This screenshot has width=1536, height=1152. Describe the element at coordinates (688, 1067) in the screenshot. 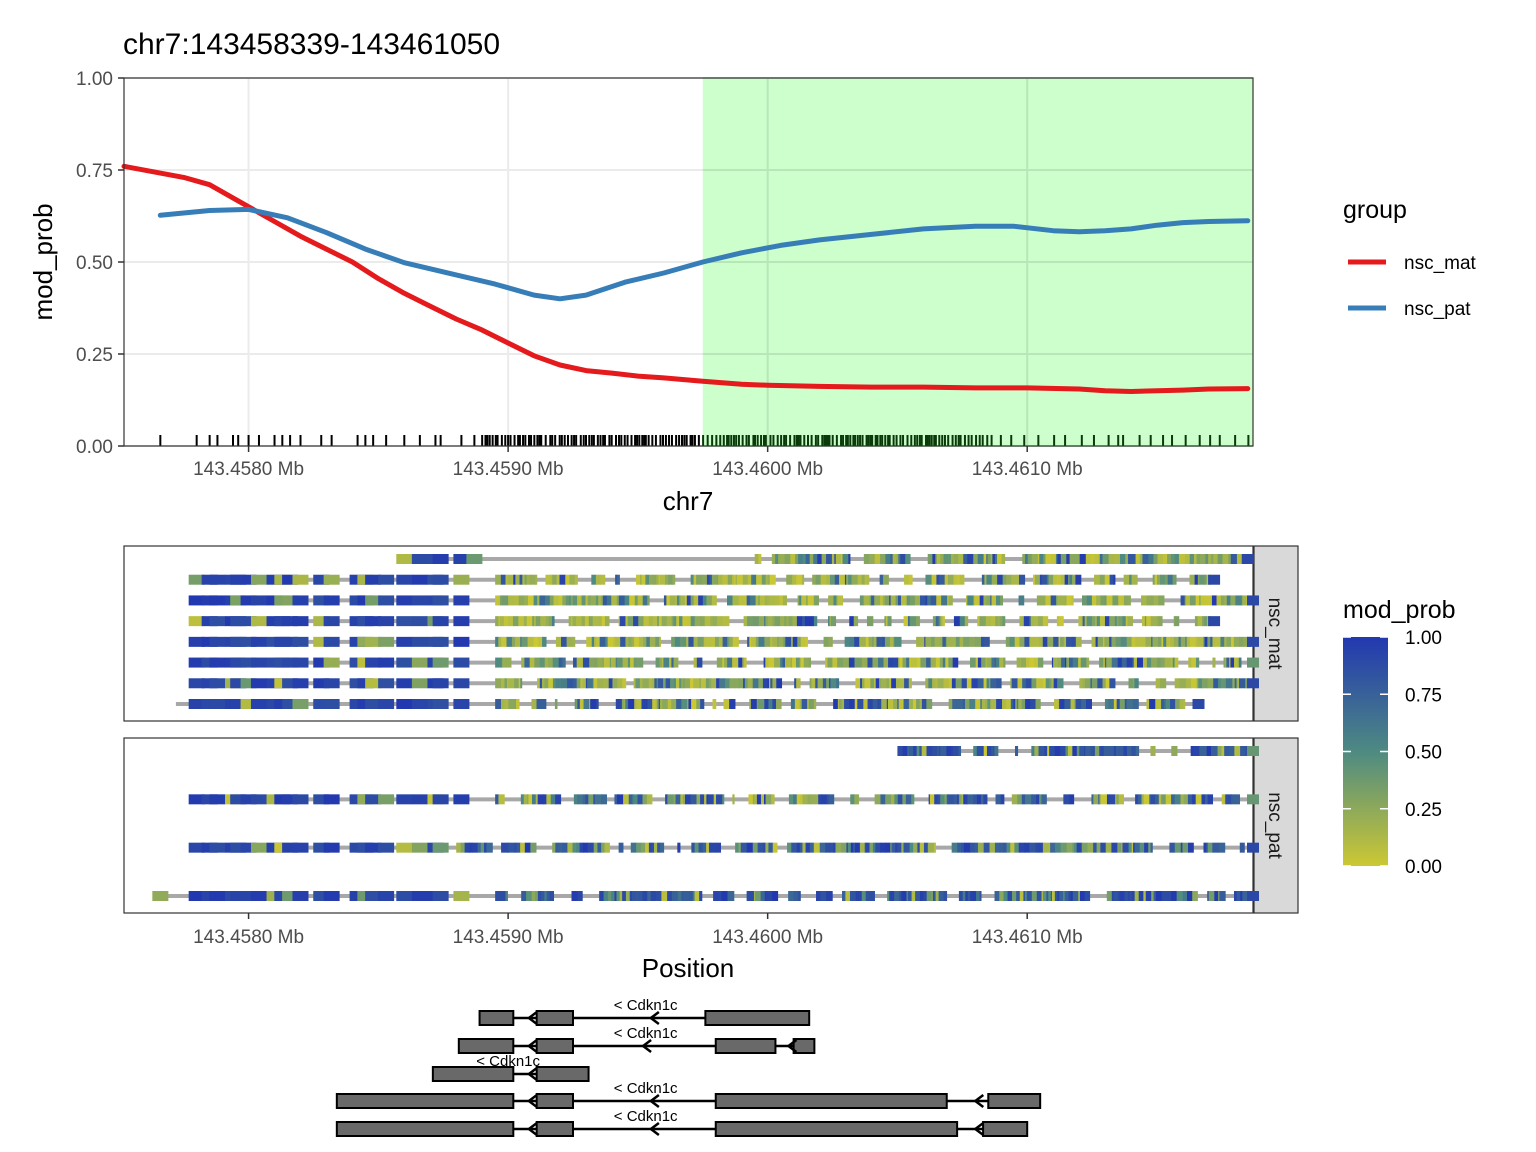

I see `gene-track: < Cdkn1c< Cdkn1c< Cdkn1c< Cdkn1c< Cdkn1c` at that location.